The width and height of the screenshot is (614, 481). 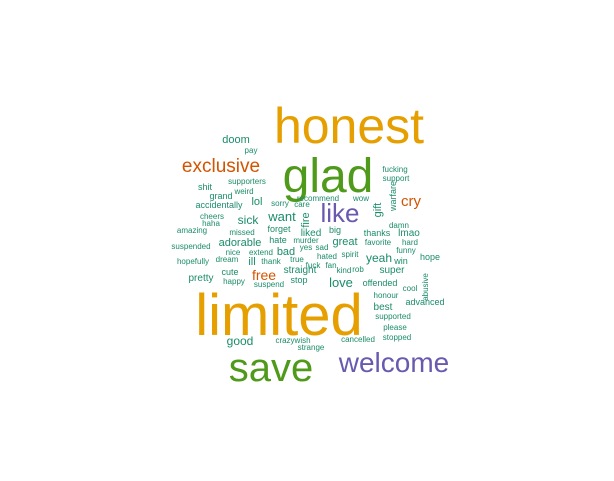 What do you see at coordinates (251, 262) in the screenshot?
I see `word-ill: ill` at bounding box center [251, 262].